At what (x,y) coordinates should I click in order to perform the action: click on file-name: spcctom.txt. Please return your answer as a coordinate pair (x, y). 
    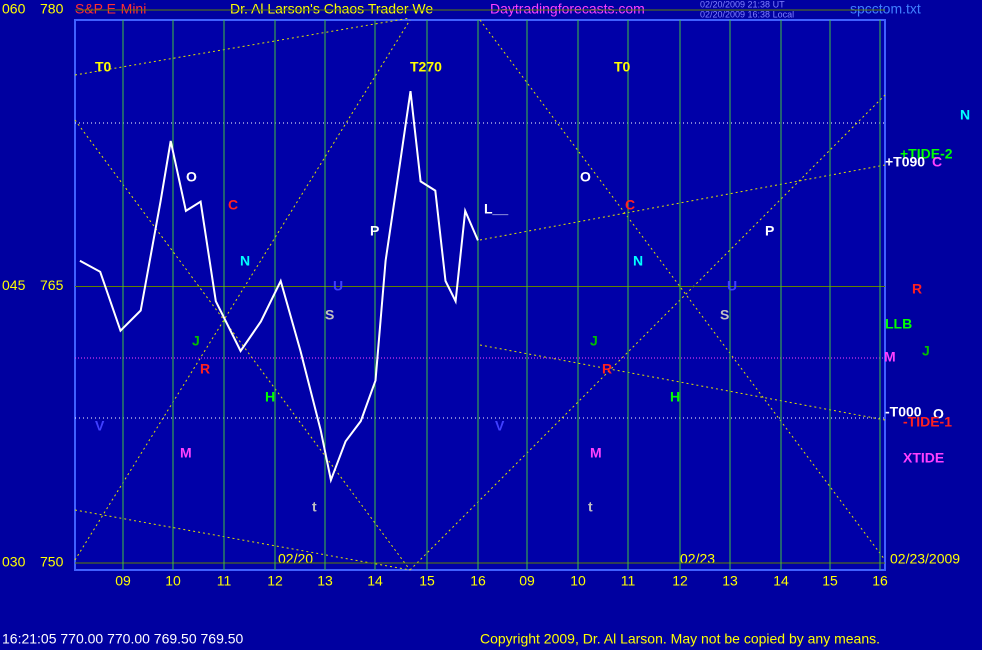
    Looking at the image, I should click on (885, 9).